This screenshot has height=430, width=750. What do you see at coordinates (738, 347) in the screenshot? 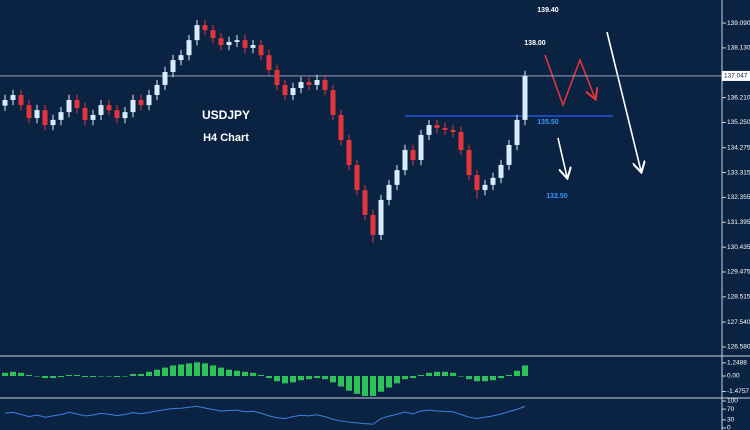
I see `y-tick-label: 126.580` at bounding box center [738, 347].